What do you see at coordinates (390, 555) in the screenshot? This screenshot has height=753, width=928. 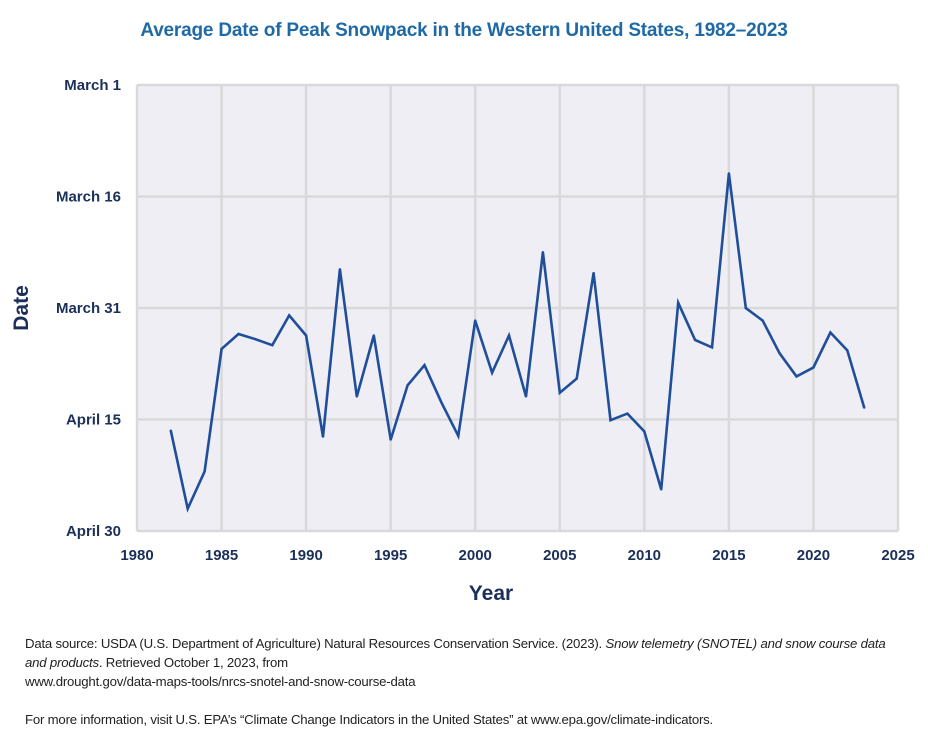 I see `x-tick-label: 1995` at bounding box center [390, 555].